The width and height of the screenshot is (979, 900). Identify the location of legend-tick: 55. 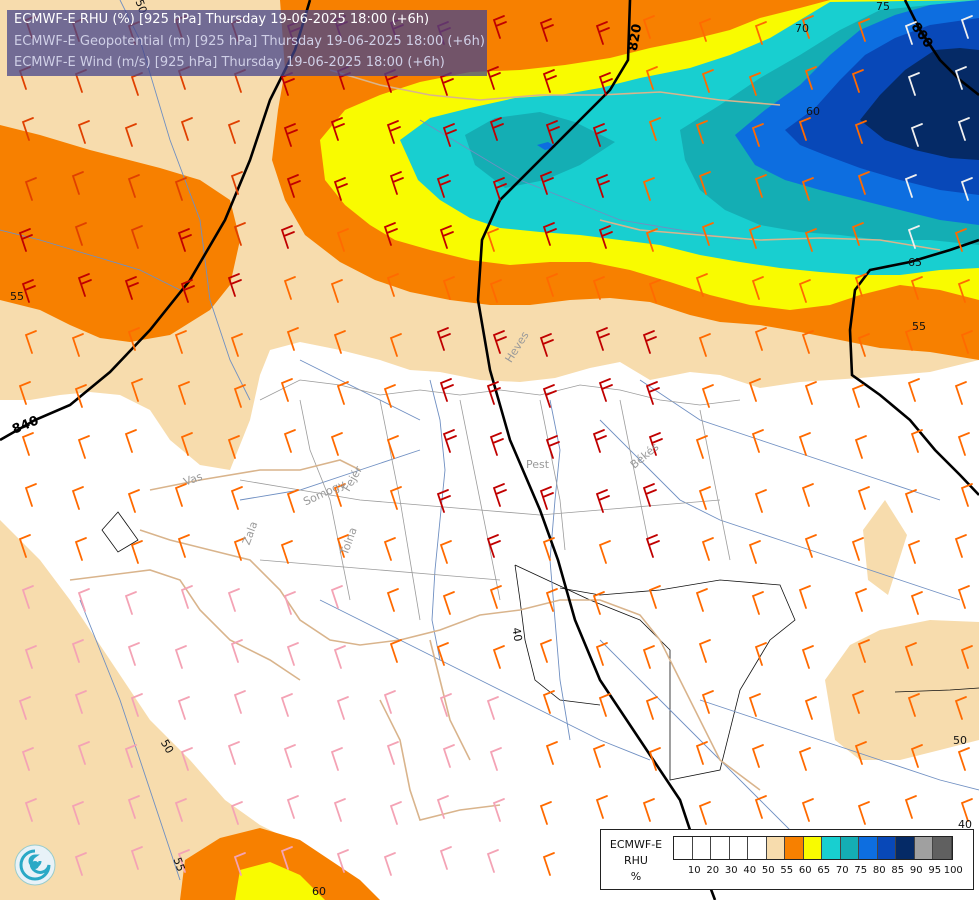
(787, 870).